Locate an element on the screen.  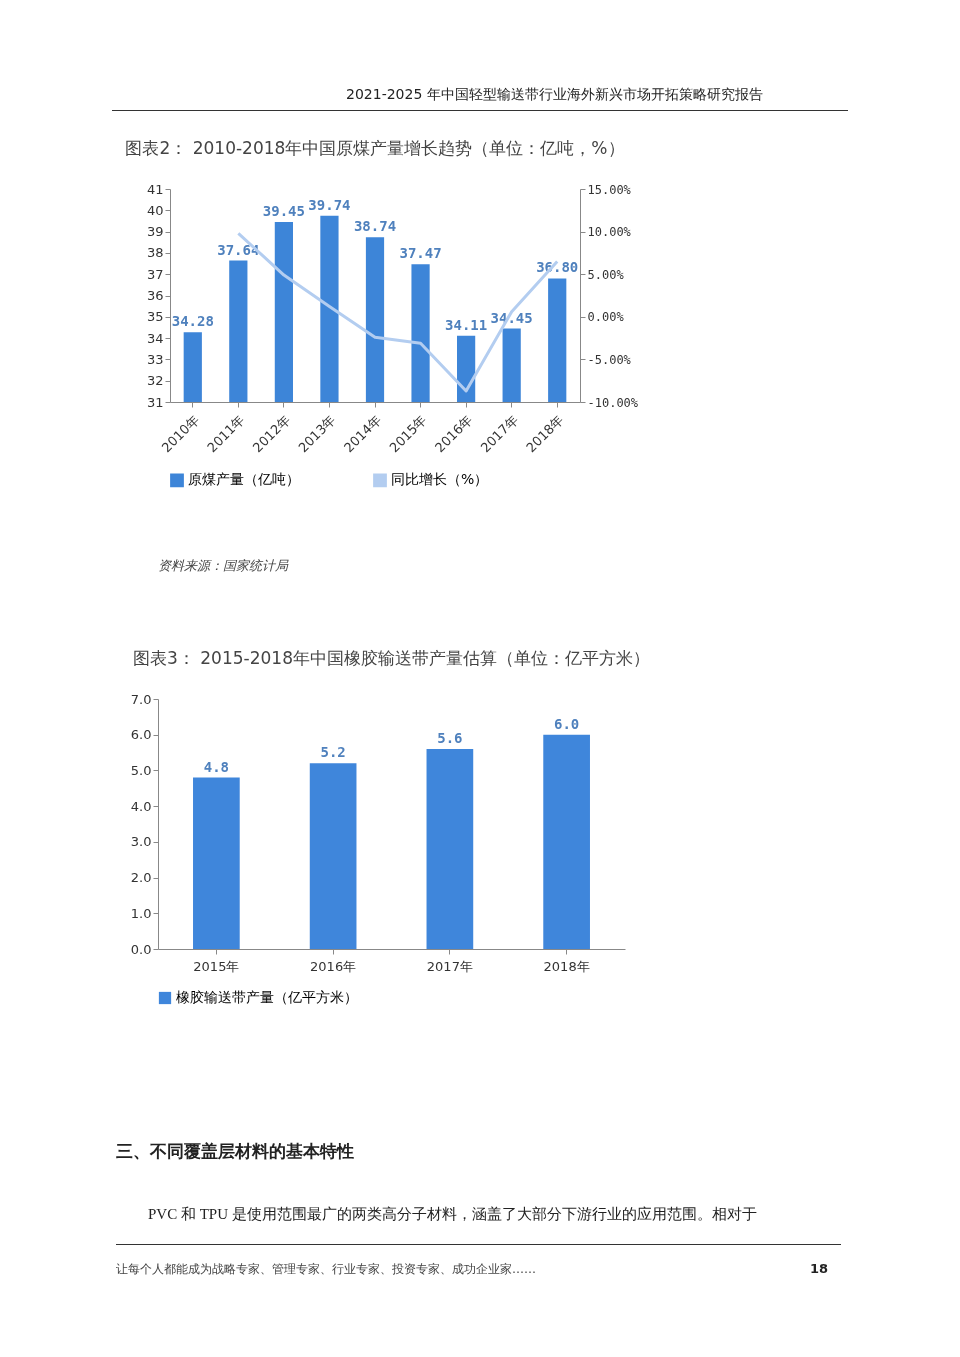
data-label: 34.45 is located at coordinates (511, 317).